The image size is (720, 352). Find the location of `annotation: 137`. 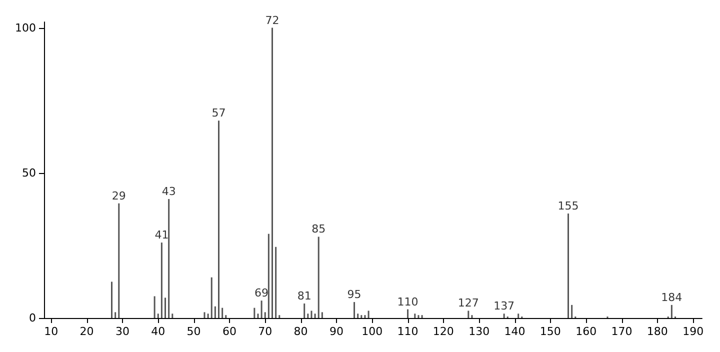

annotation: 137 is located at coordinates (504, 306).